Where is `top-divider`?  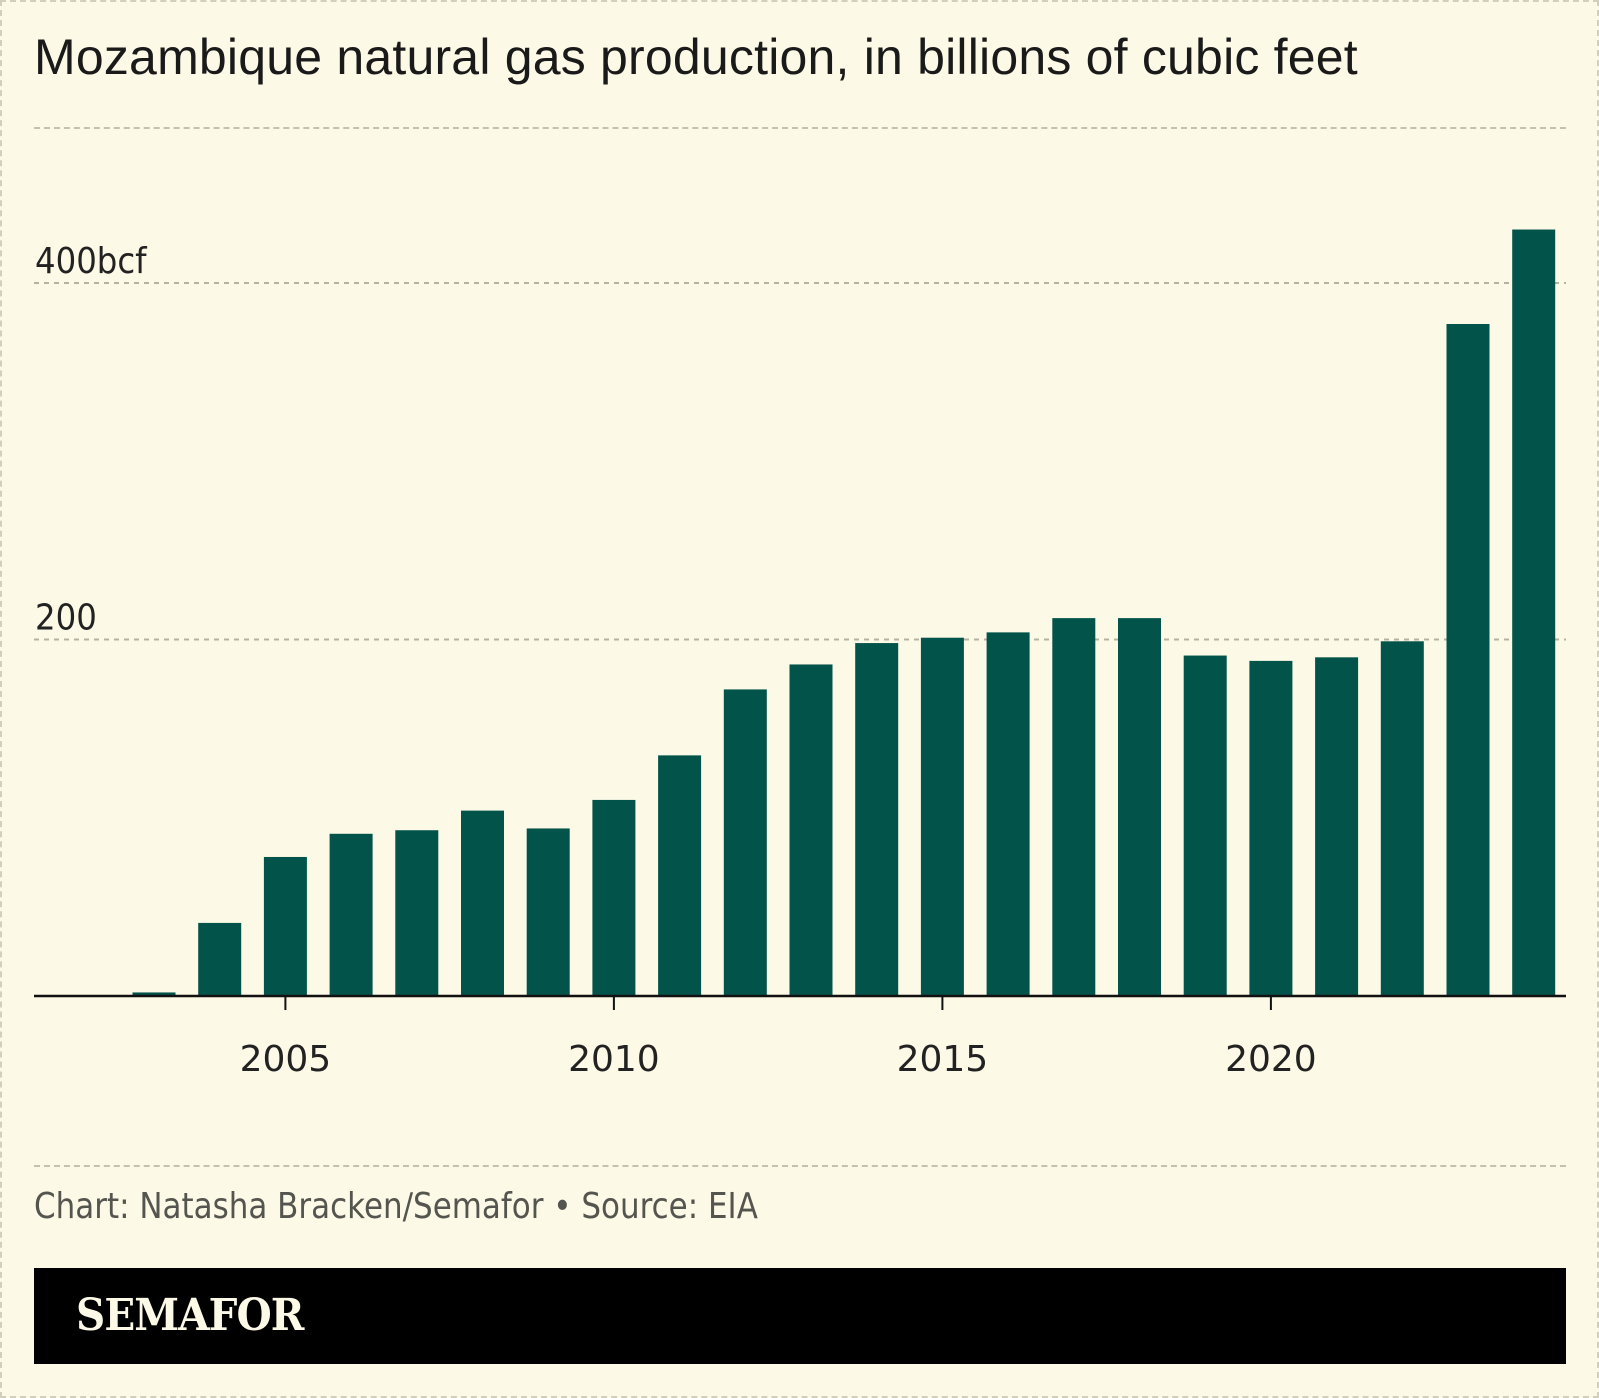
top-divider is located at coordinates (800, 128).